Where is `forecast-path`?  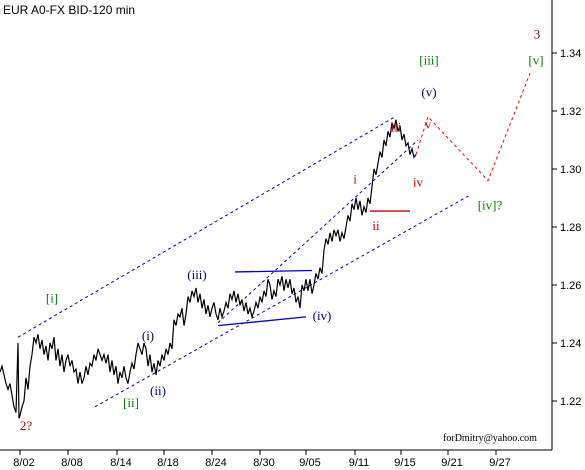 forecast-path is located at coordinates (473, 127).